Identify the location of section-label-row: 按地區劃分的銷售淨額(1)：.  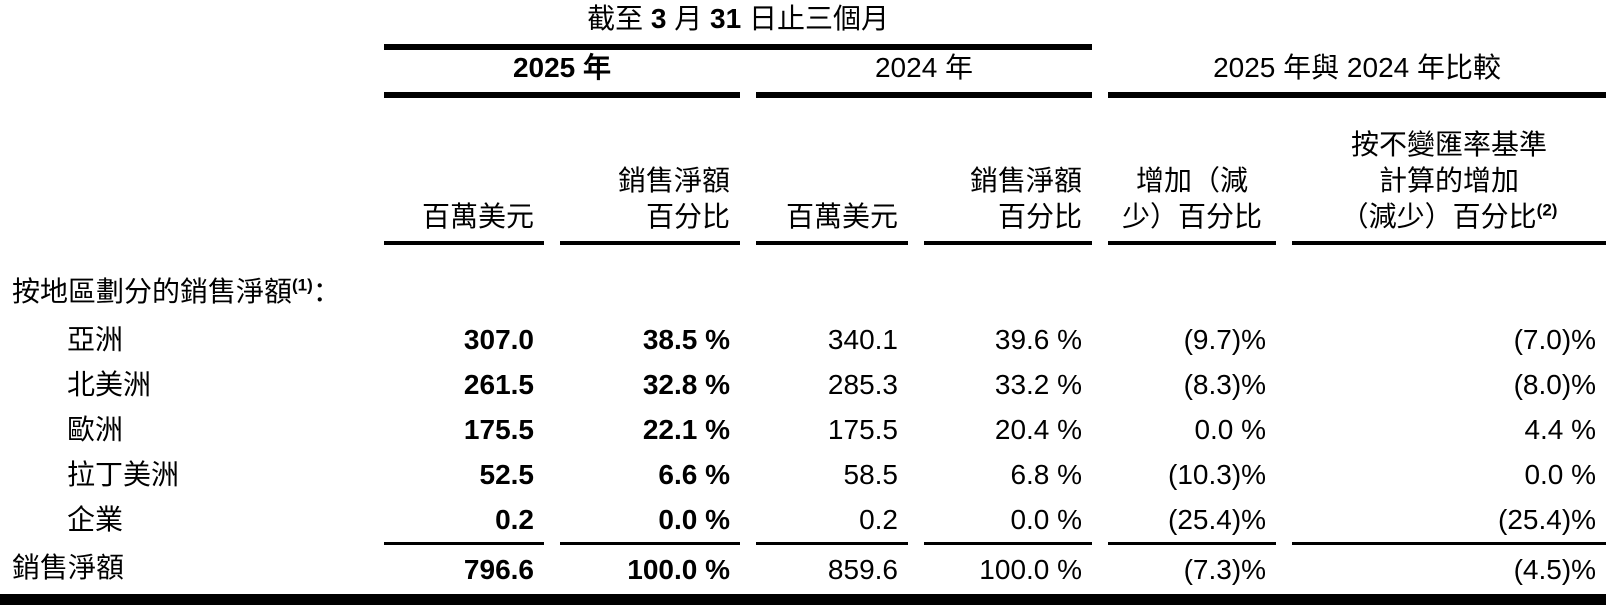
(803, 281).